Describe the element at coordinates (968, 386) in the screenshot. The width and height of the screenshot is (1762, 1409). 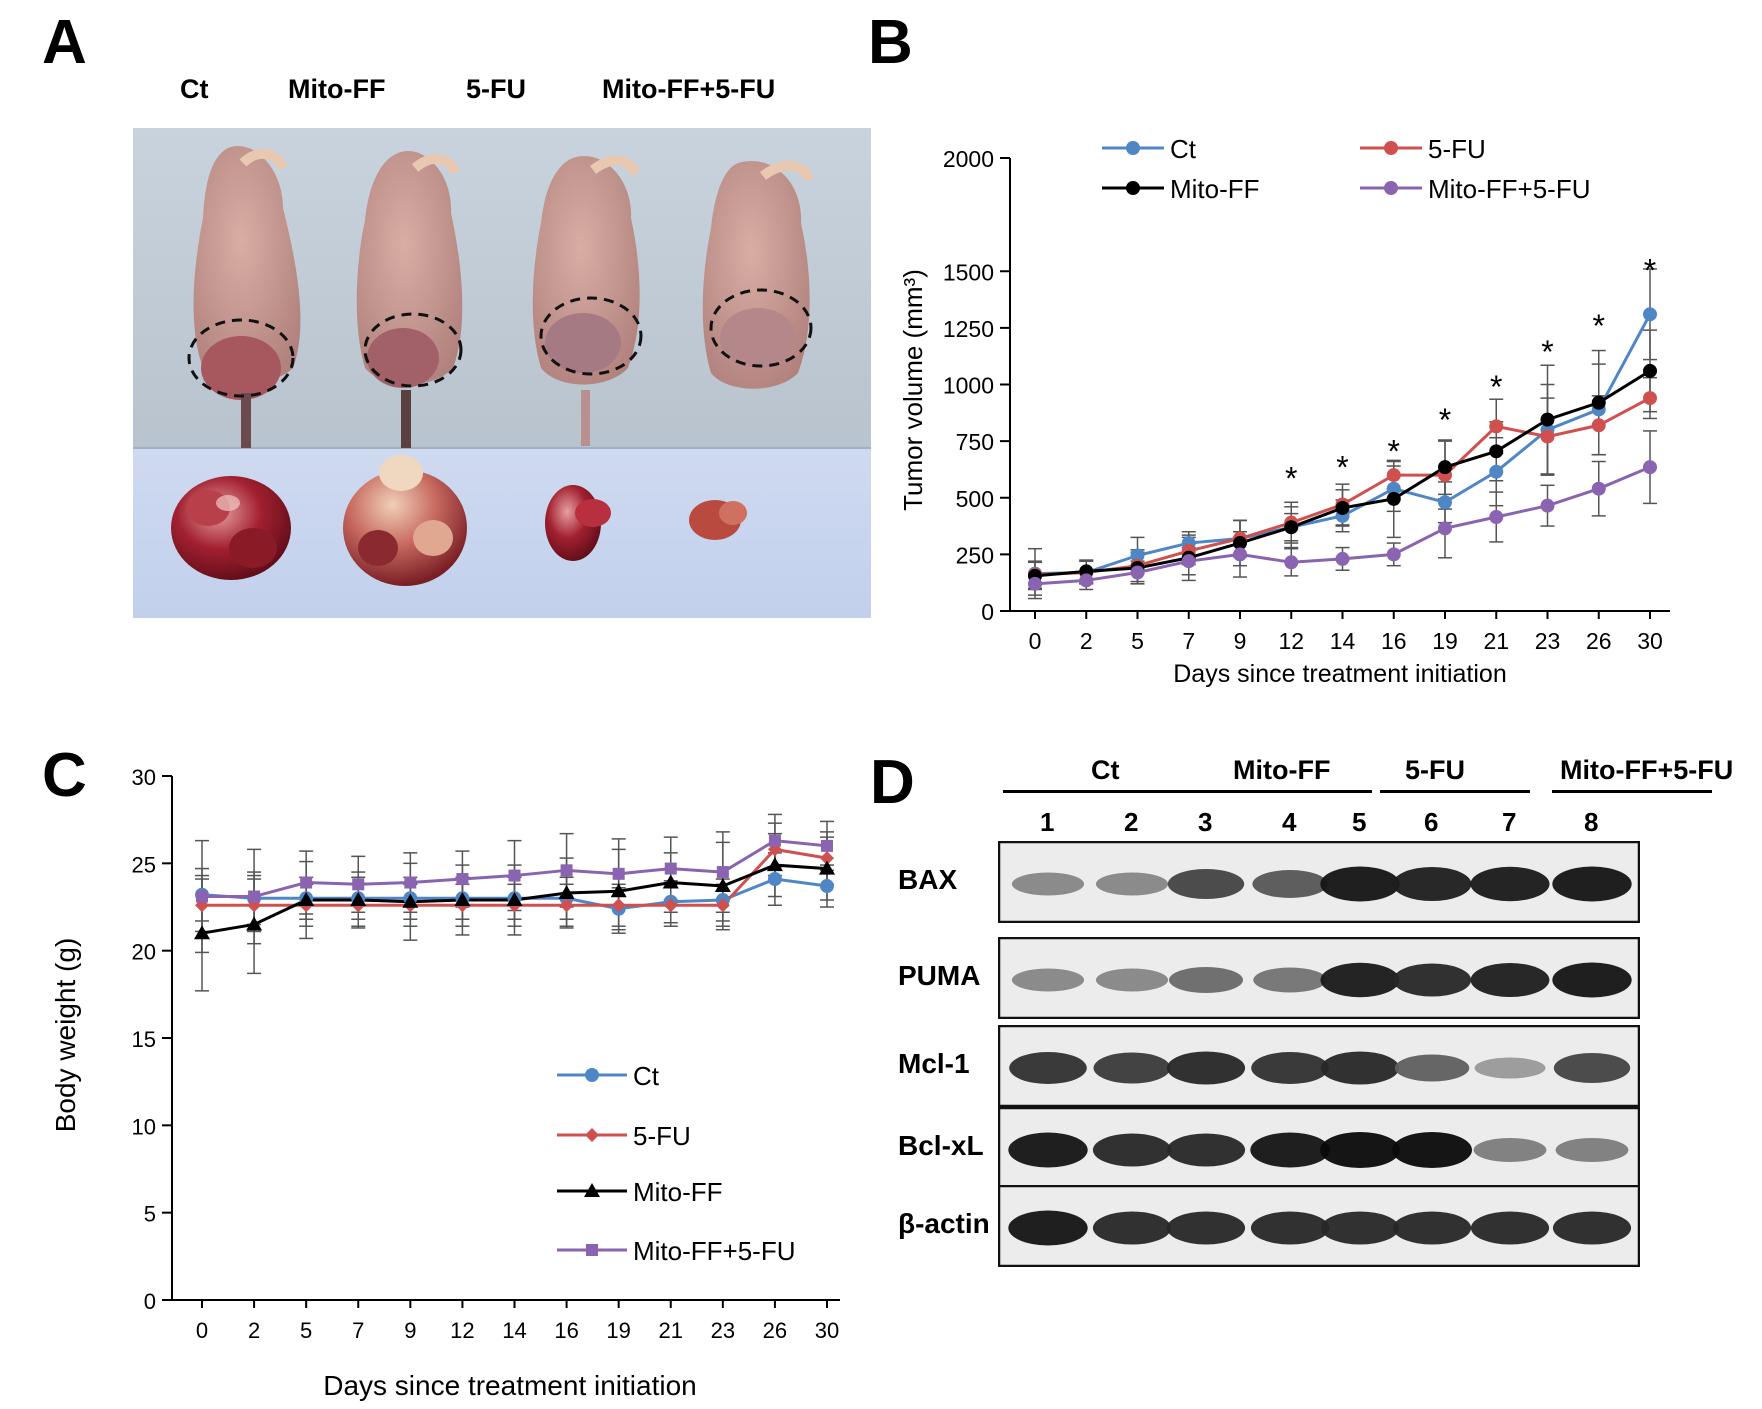
I see `y-tick-label: 1000` at that location.